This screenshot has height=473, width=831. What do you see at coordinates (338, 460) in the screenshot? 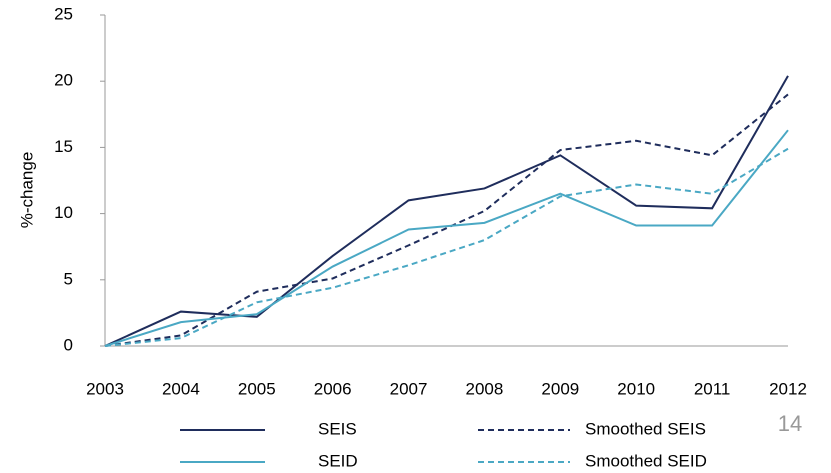
I see `legend-label: SEID` at bounding box center [338, 460].